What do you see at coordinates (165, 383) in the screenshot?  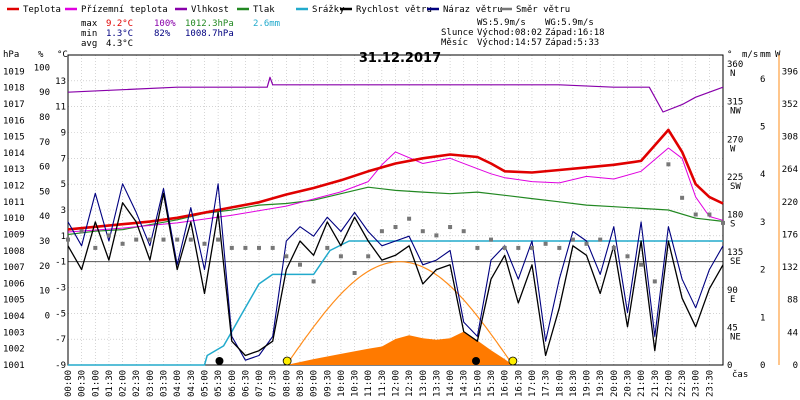 I see `tick-x: 03:30` at bounding box center [165, 383].